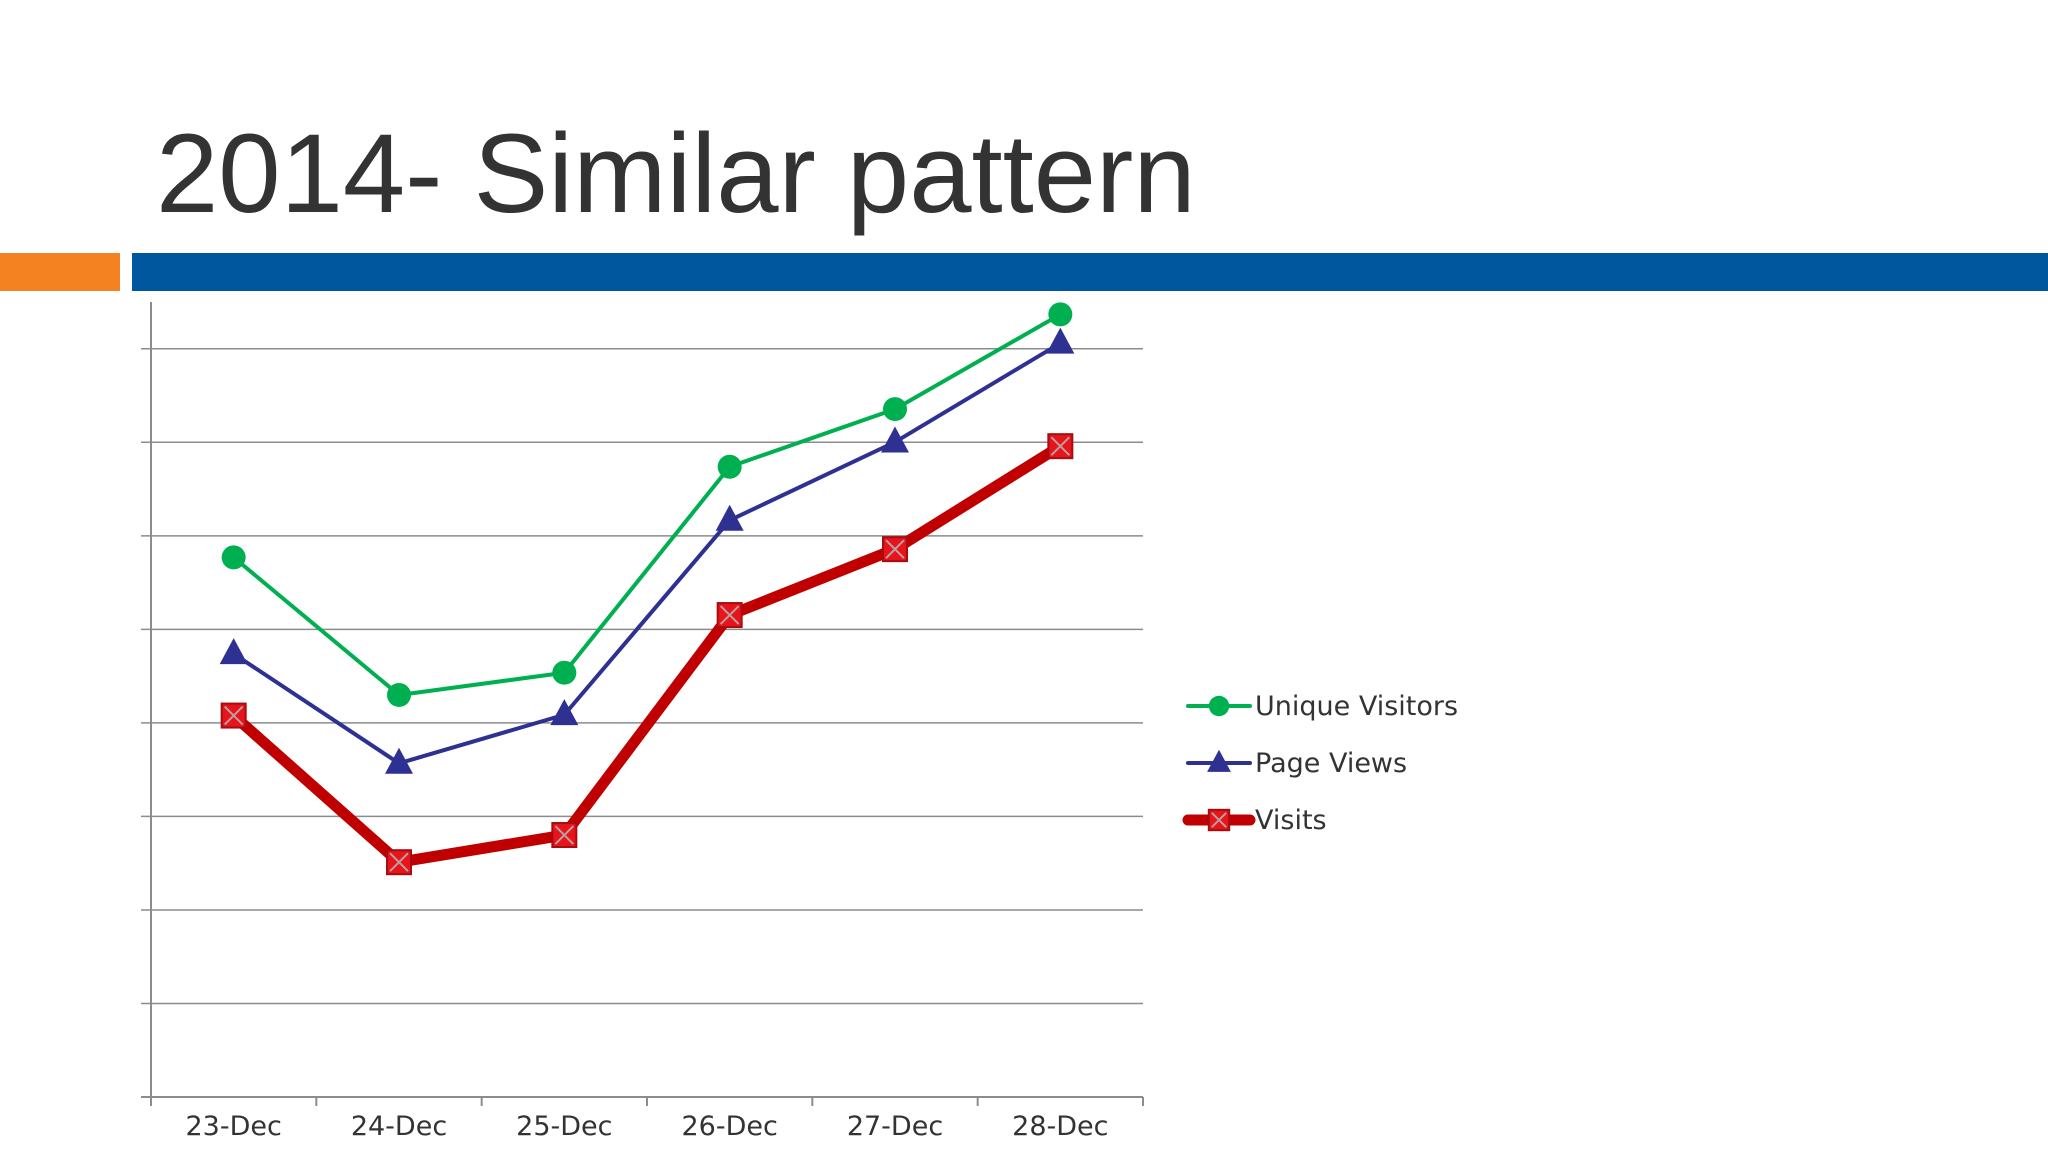 The height and width of the screenshot is (1152, 2048). I want to click on x-tick-label: 26-Dec, so click(729, 1126).